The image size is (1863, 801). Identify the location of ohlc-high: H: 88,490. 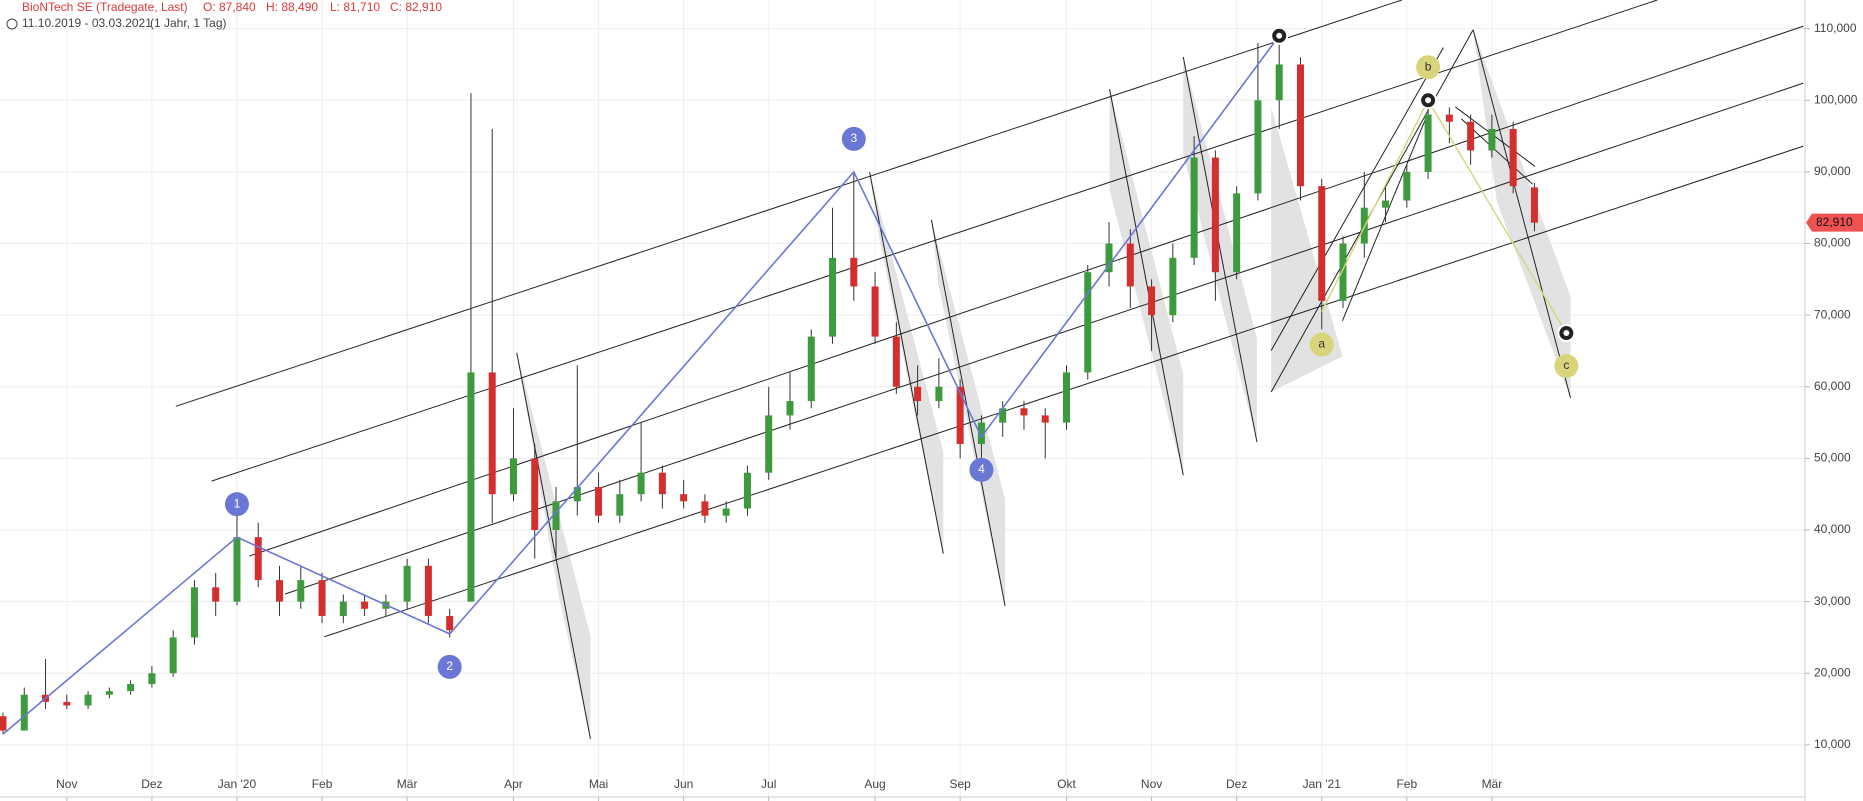
(292, 7).